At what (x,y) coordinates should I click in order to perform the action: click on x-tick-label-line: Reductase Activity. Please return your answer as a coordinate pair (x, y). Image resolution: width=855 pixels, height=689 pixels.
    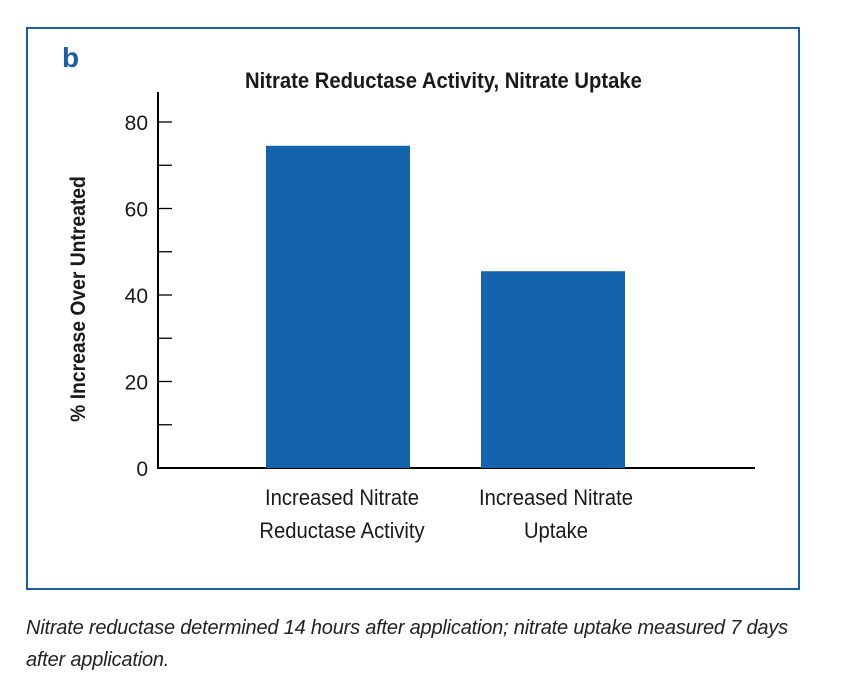
    Looking at the image, I should click on (342, 531).